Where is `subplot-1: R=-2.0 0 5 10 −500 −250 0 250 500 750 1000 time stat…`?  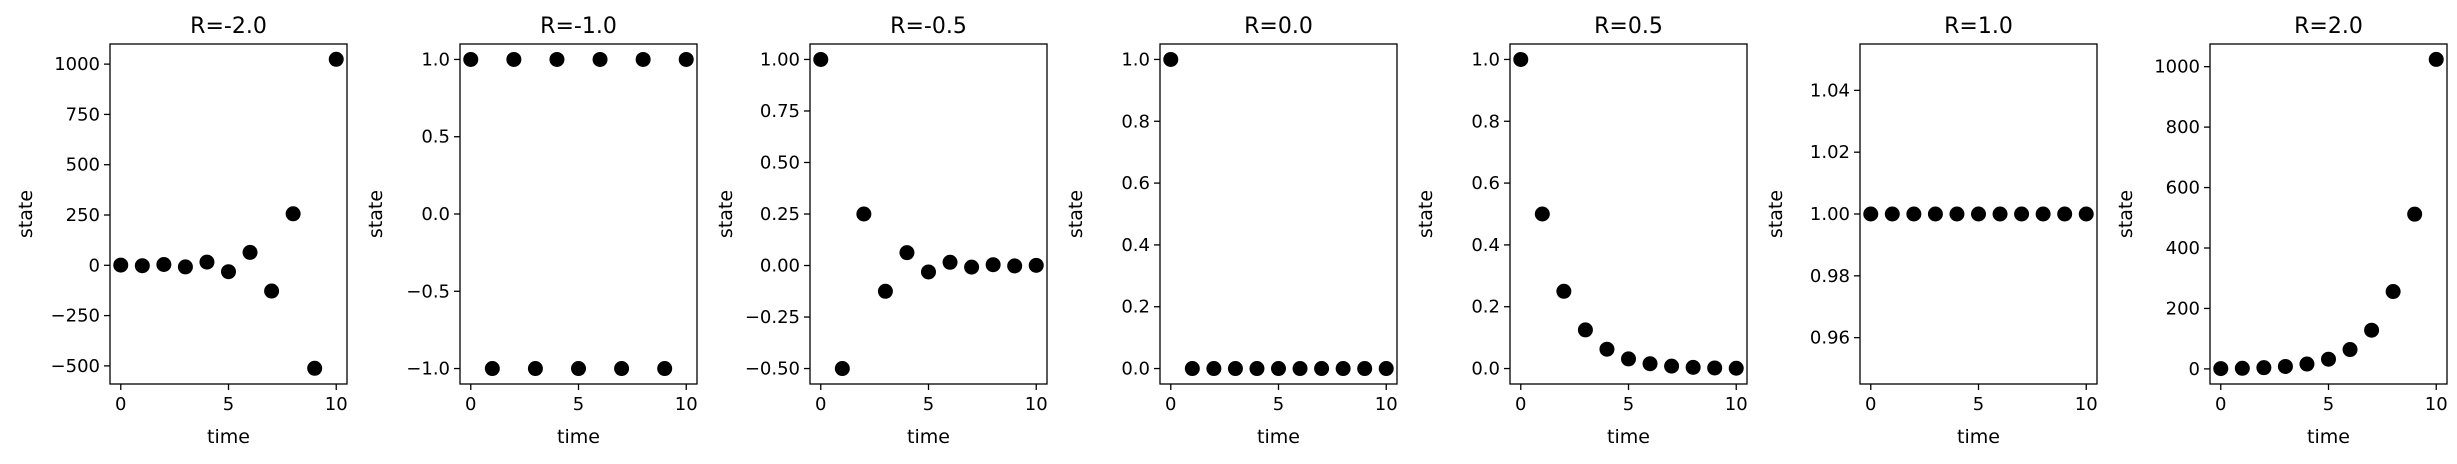 subplot-1: R=-2.0 0 5 10 −500 −250 0 250 500 750 1000 time stat… is located at coordinates (181, 231).